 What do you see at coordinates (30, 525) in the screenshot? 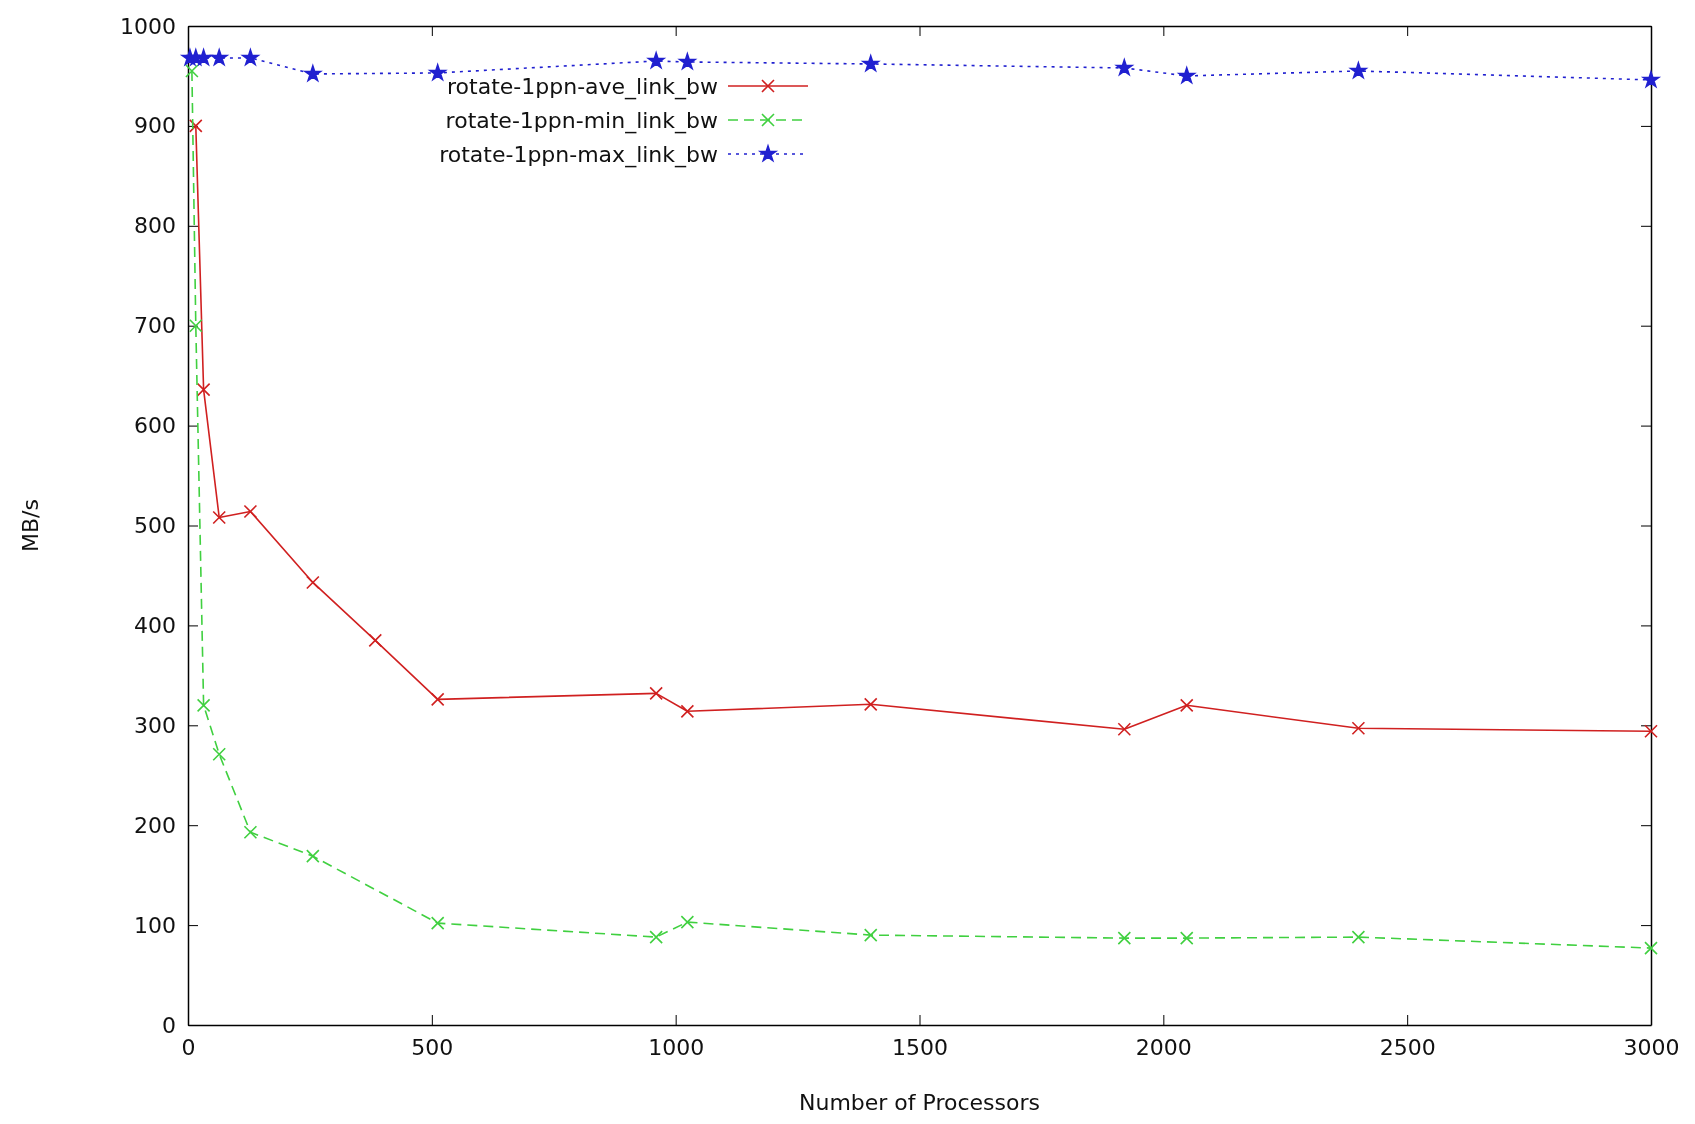
I see `y-axis-title: MB/s` at bounding box center [30, 525].